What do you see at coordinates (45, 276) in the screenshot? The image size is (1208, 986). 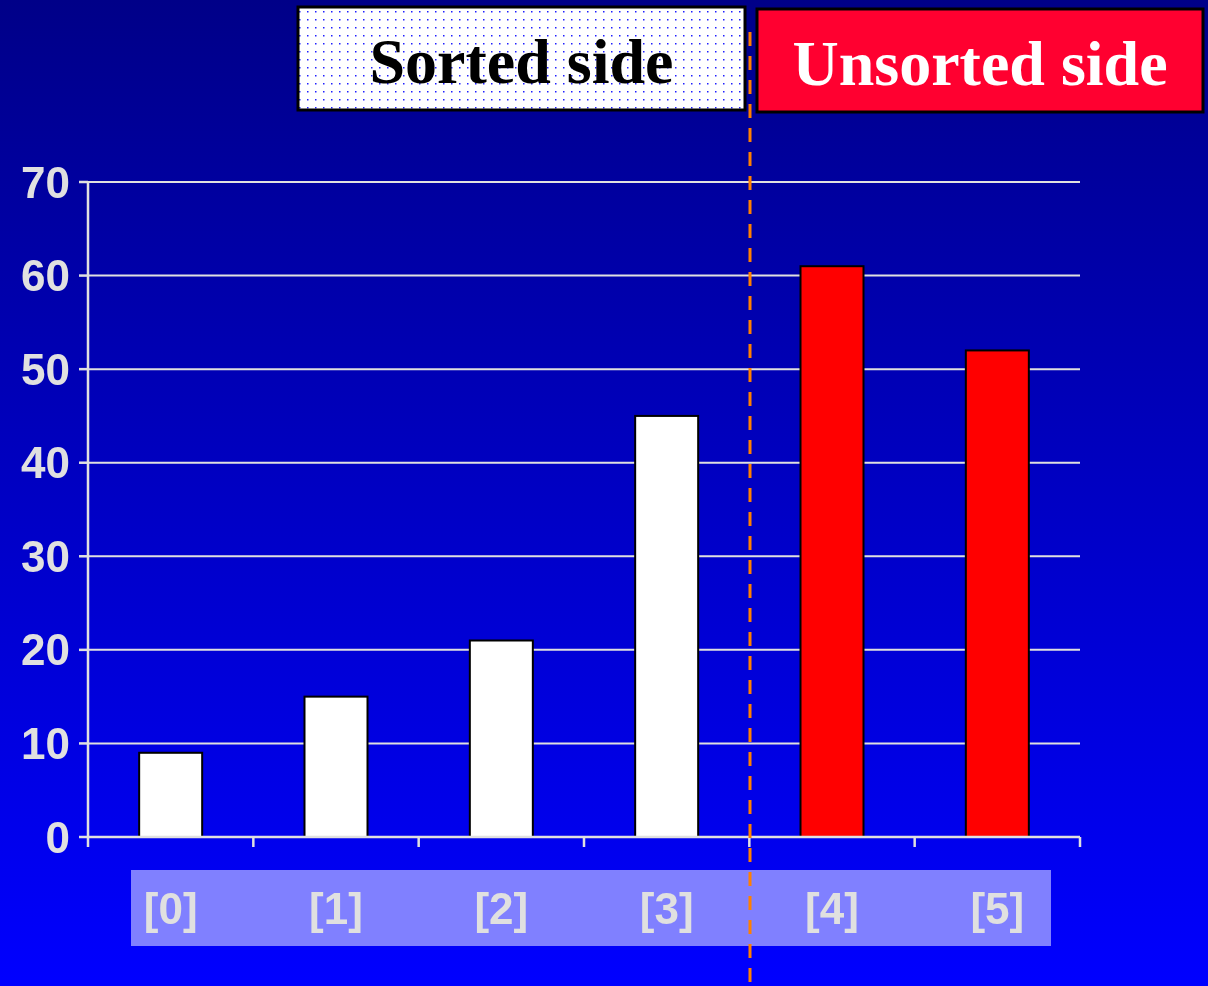 I see `y-tick-label: 60` at bounding box center [45, 276].